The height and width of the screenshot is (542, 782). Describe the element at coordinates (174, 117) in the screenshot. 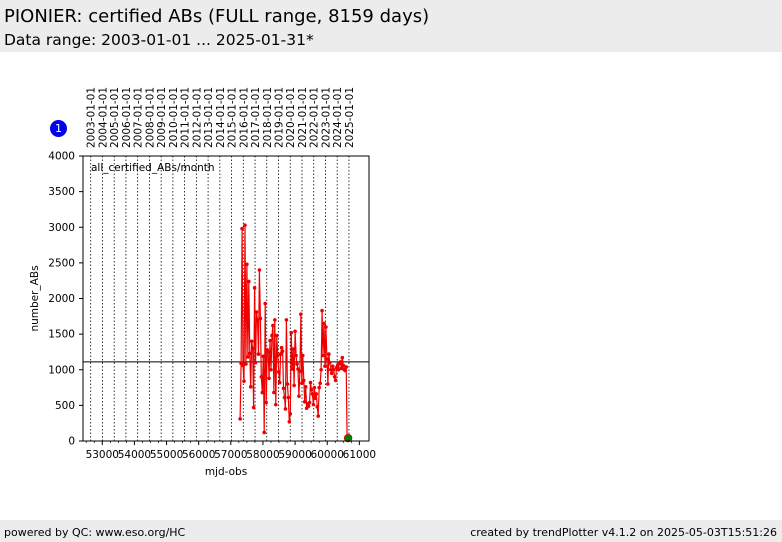

I see `year-label: 2010-01-01` at that location.